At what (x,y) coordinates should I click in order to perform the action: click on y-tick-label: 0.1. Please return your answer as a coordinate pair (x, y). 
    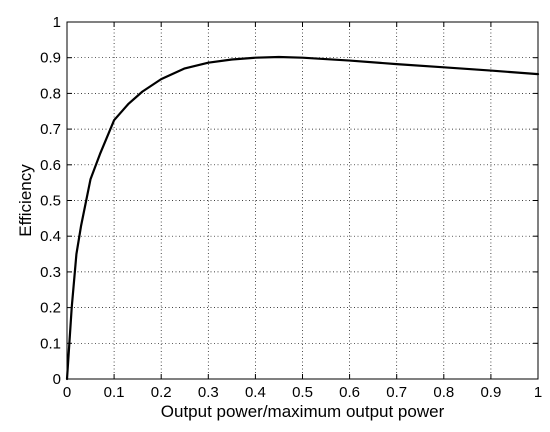
    Looking at the image, I should click on (50, 343).